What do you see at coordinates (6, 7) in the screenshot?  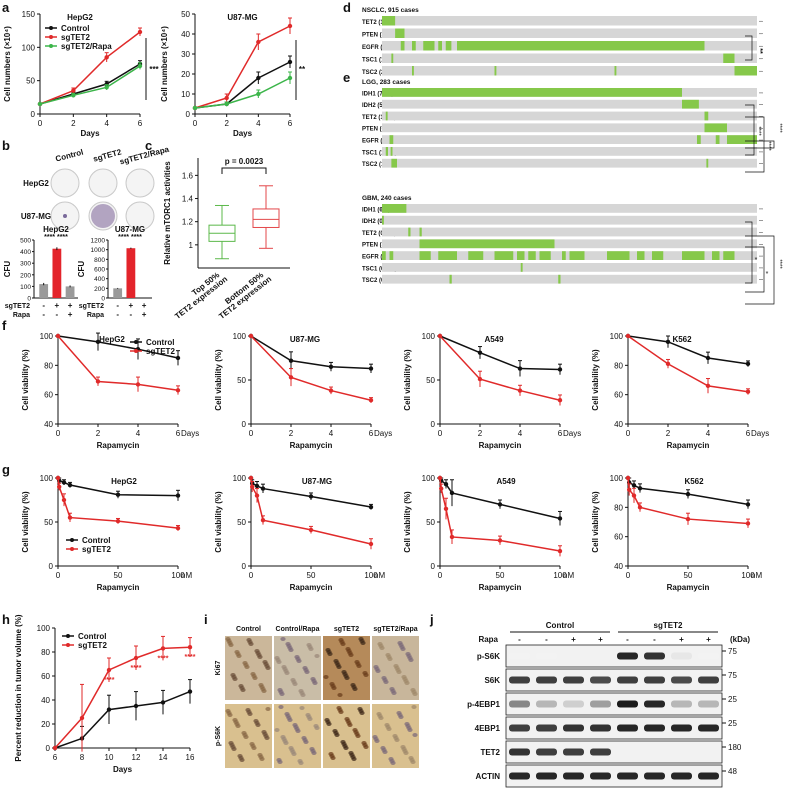 I see `panel-label-a: a` at bounding box center [6, 7].